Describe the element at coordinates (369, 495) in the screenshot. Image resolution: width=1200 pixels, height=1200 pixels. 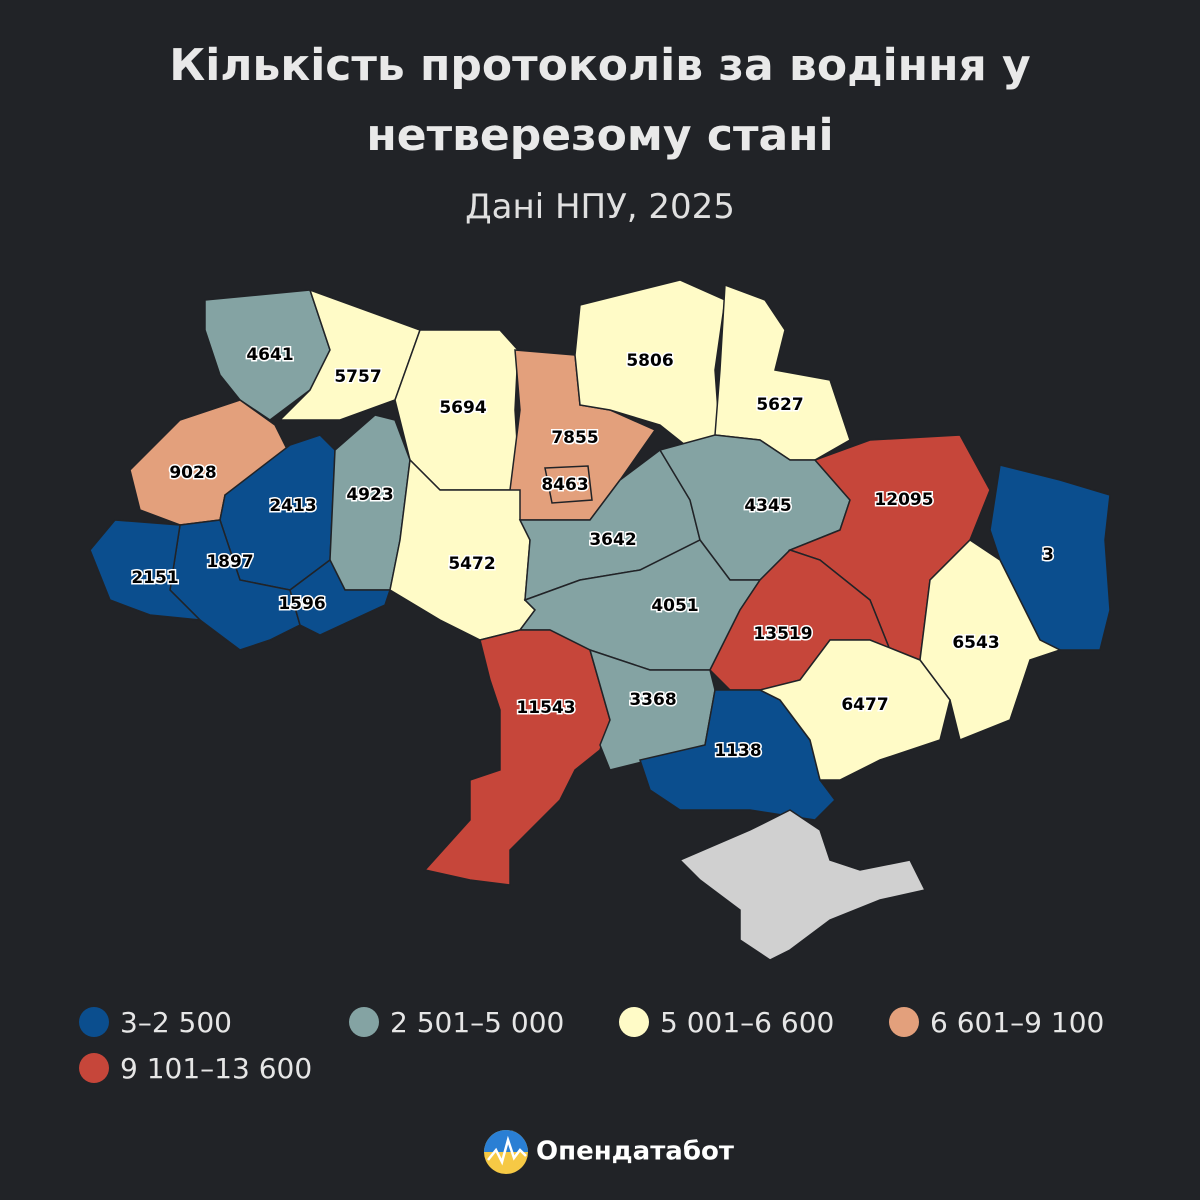
I see `region-value: 4923` at that location.